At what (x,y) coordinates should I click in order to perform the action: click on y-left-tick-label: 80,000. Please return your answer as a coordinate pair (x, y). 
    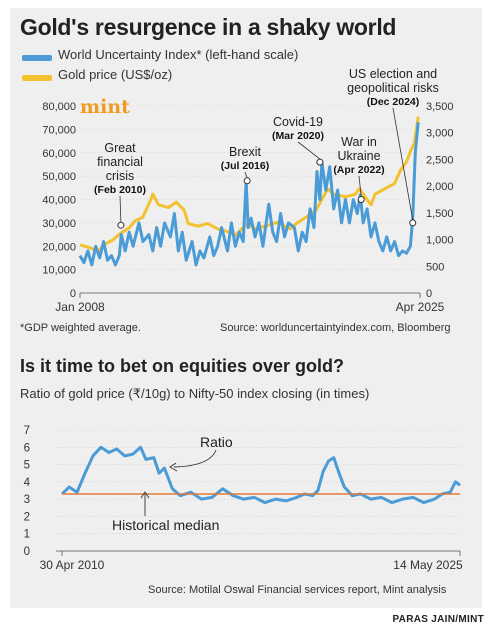
    Looking at the image, I should click on (59, 107).